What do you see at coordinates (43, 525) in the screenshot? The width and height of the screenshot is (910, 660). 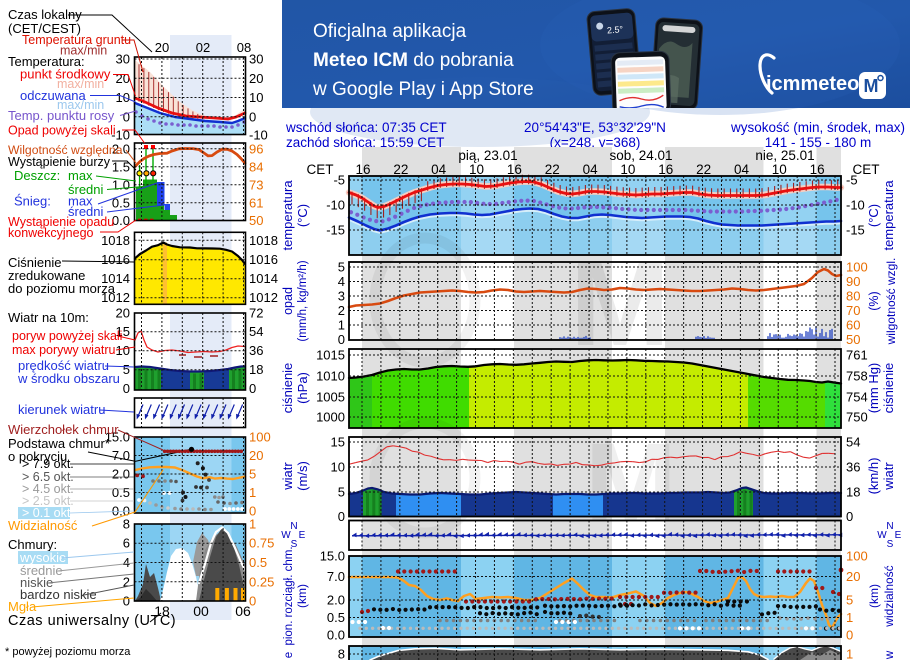 I see `svg-text: Widzialność` at bounding box center [43, 525].